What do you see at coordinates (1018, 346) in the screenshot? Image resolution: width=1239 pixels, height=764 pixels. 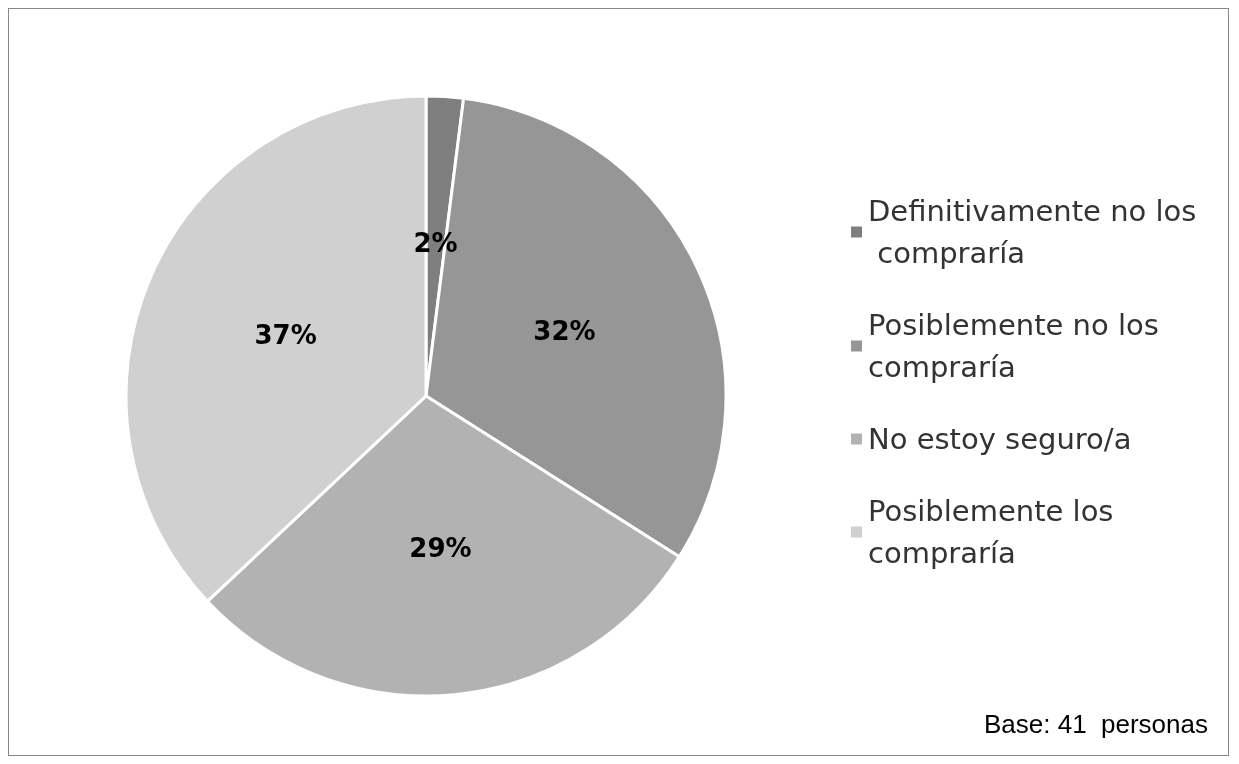 I see `legend-label: Posiblemente no los compraría` at bounding box center [1018, 346].